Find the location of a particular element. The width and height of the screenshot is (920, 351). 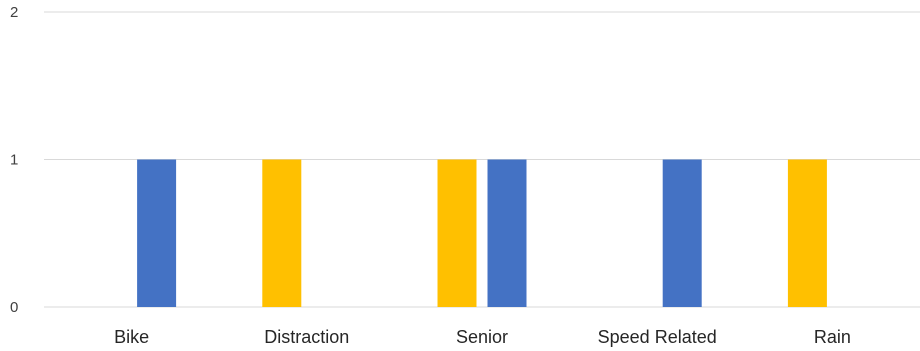

x-axis-category-labels: Bike Distraction Senior Speed Related Rain is located at coordinates (482, 337).